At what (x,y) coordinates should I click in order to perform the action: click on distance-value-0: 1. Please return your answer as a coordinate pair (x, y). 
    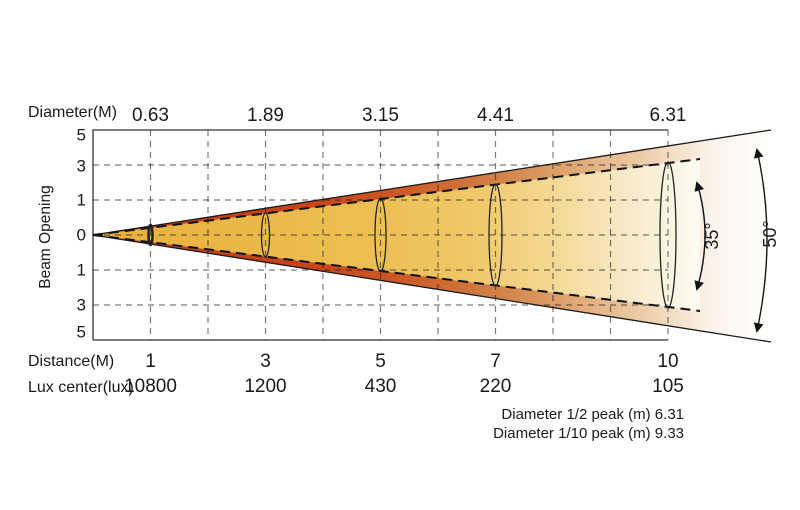
    Looking at the image, I should click on (150, 361).